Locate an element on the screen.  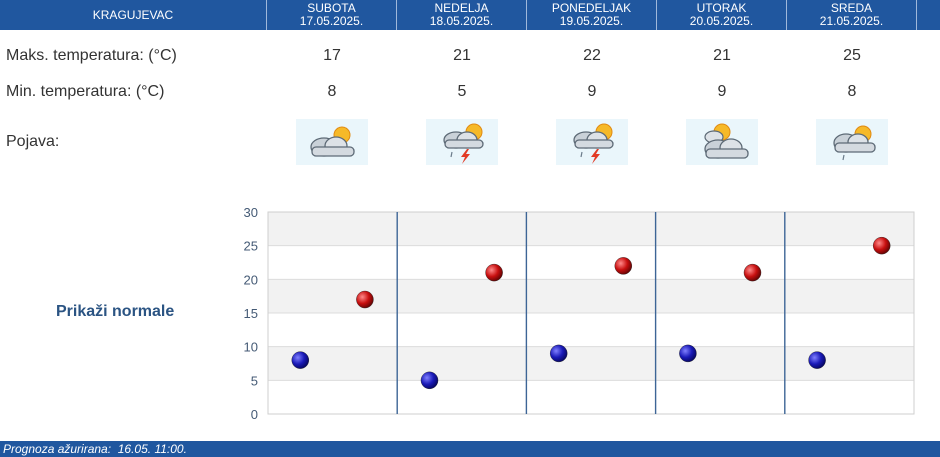
y-tick-label: 20 is located at coordinates (251, 279).